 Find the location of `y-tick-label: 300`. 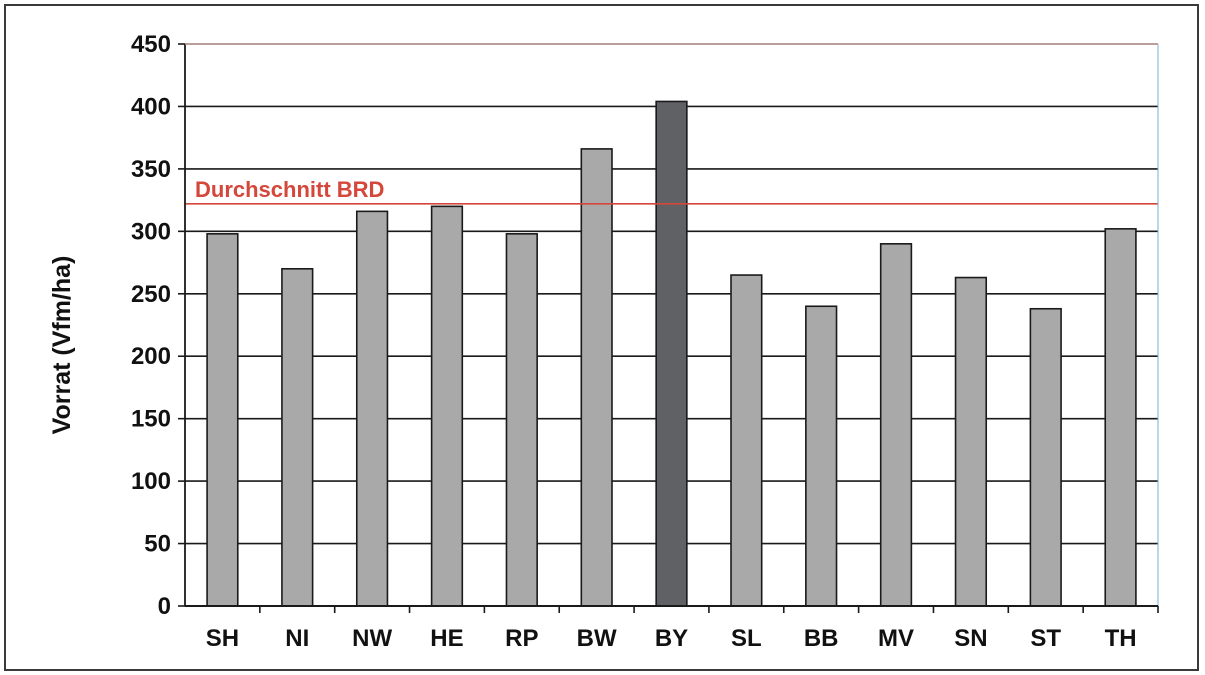

y-tick-label: 300 is located at coordinates (151, 231).